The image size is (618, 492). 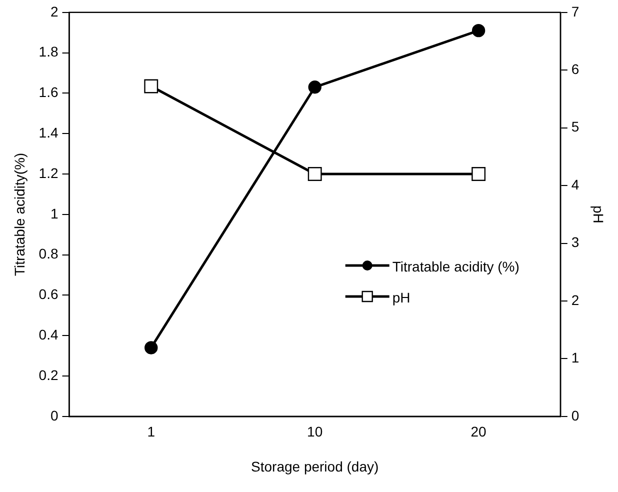 I want to click on y-tick-label: 1.8, so click(x=48, y=52).